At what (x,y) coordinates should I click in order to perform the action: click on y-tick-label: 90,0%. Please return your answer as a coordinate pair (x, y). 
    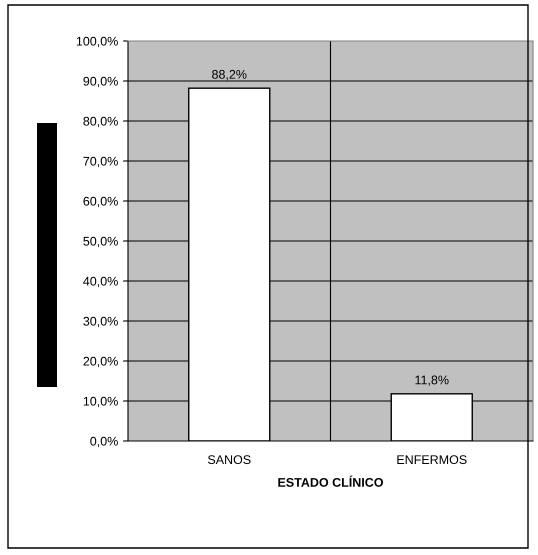
    Looking at the image, I should click on (100, 82).